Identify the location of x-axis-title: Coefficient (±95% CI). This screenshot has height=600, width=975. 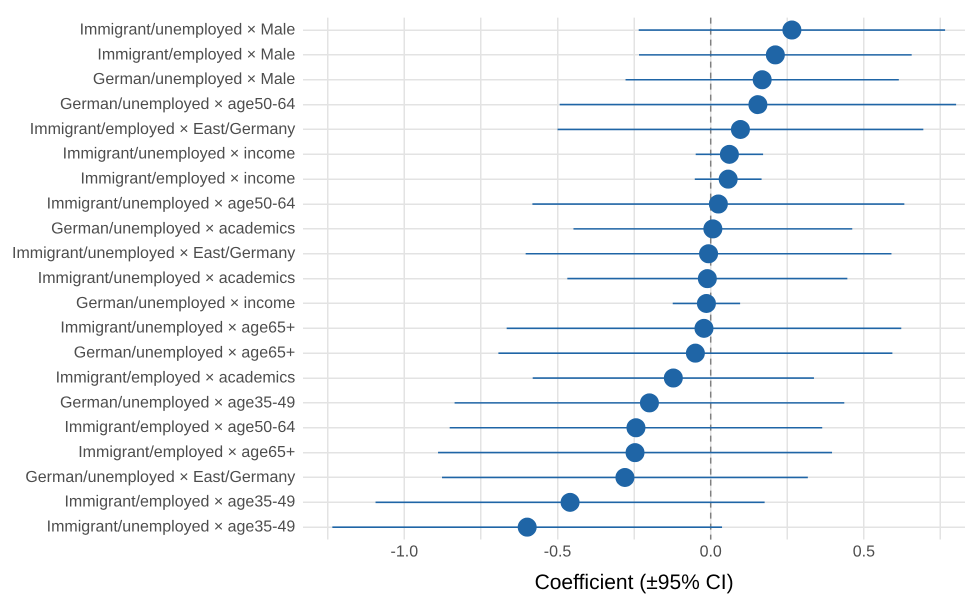
(634, 582).